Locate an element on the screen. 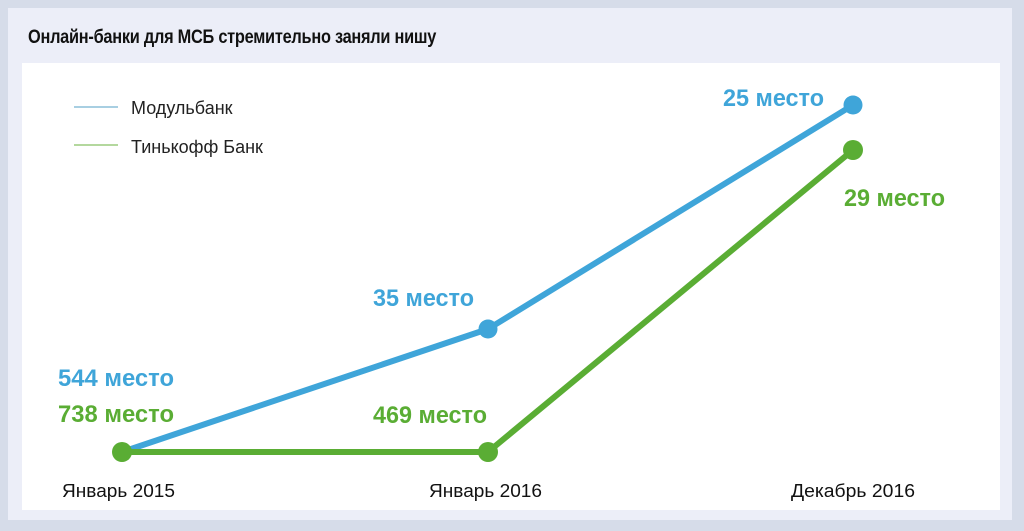 The height and width of the screenshot is (531, 1024). point-tinkoff-jan2016 is located at coordinates (488, 452).